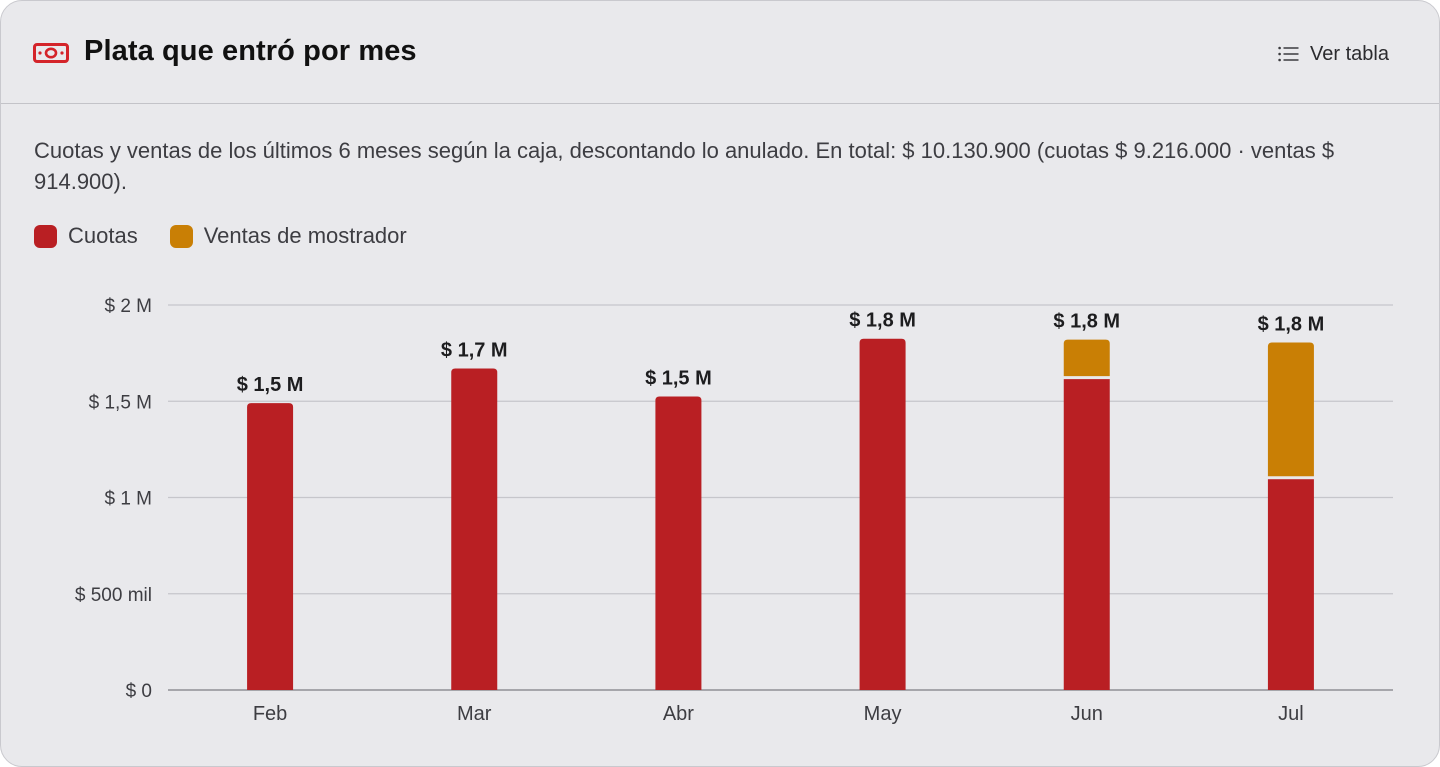  I want to click on view-table-button: Ver tabla, so click(1333, 54).